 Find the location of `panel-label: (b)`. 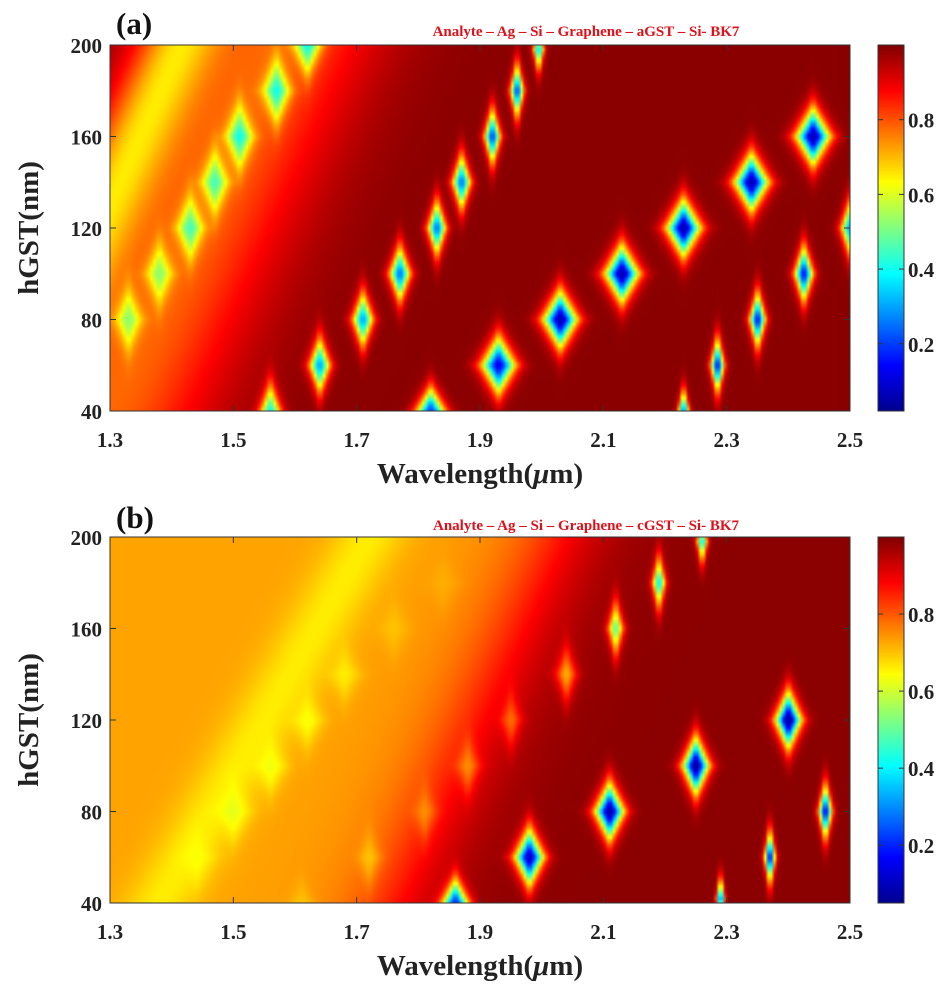

panel-label: (b) is located at coordinates (135, 517).